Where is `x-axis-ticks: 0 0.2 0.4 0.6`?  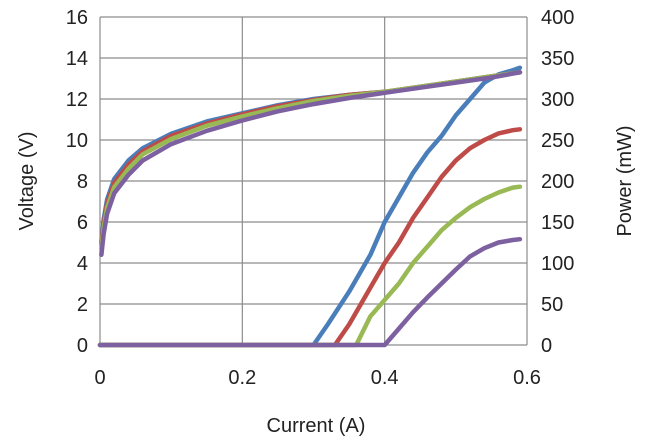
x-axis-ticks: 0 0.2 0.4 0.6 is located at coordinates (317, 378).